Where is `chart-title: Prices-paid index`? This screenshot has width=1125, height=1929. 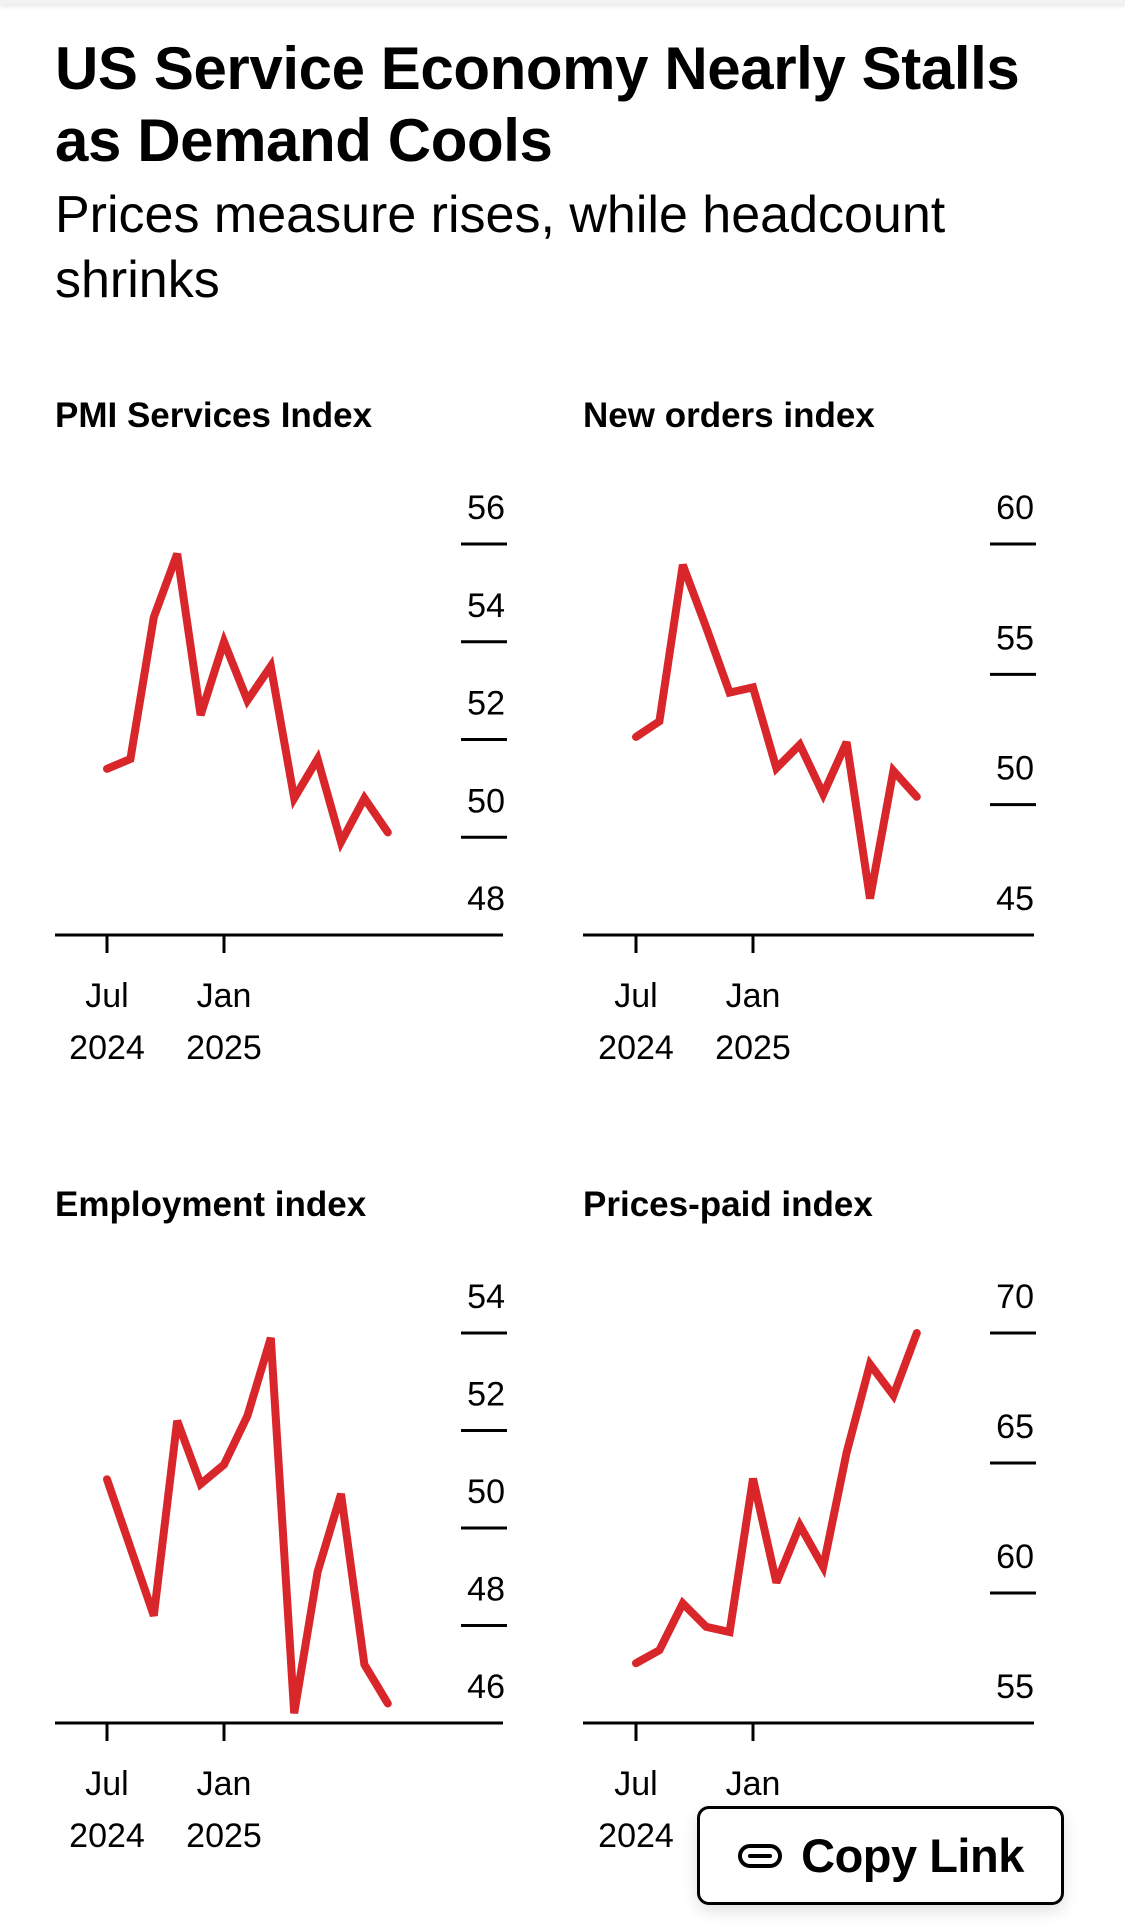 chart-title: Prices-paid index is located at coordinates (728, 1204).